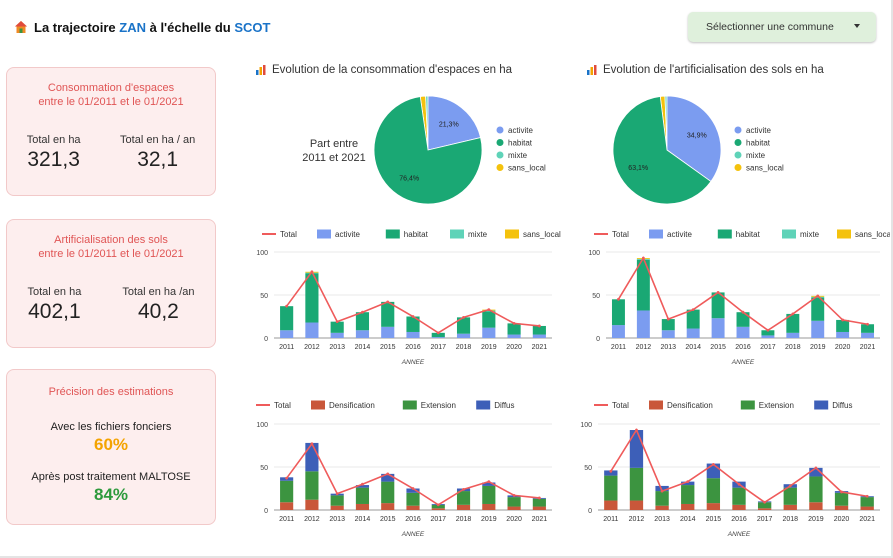 This screenshot has width=893, height=558. Describe the element at coordinates (282, 405) in the screenshot. I see `legend-label-total: Total` at that location.